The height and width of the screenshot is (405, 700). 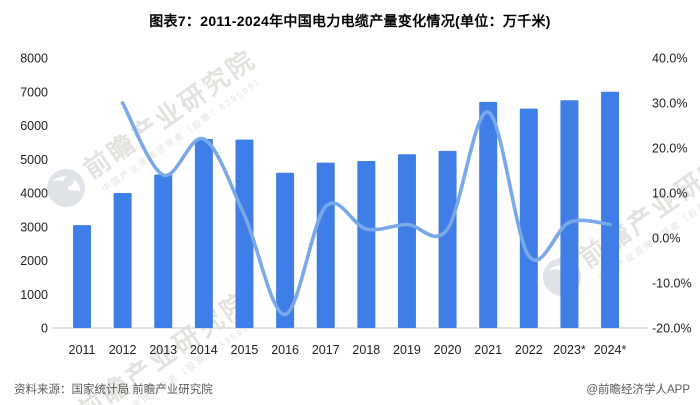 What do you see at coordinates (569, 350) in the screenshot?
I see `x-axis-label-2023: 2023*` at bounding box center [569, 350].